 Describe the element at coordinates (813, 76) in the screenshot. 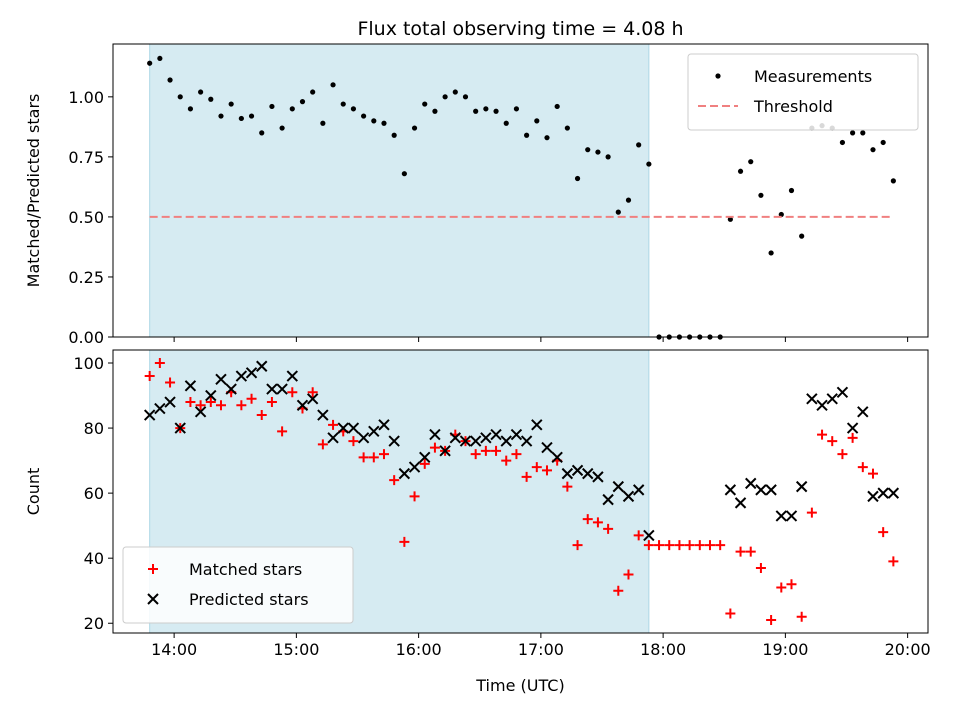

I see `legend-label: Measurements` at that location.